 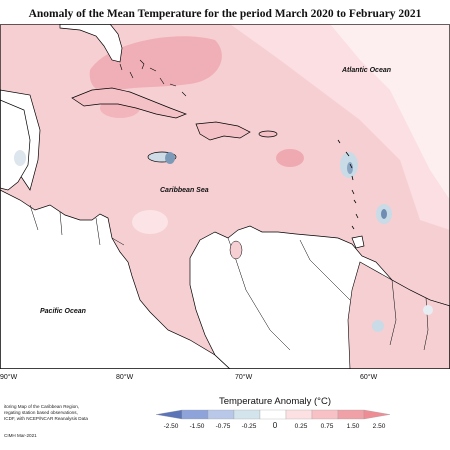 What do you see at coordinates (275, 401) in the screenshot?
I see `legend-title: Temperature Anomaly (°C)` at bounding box center [275, 401].